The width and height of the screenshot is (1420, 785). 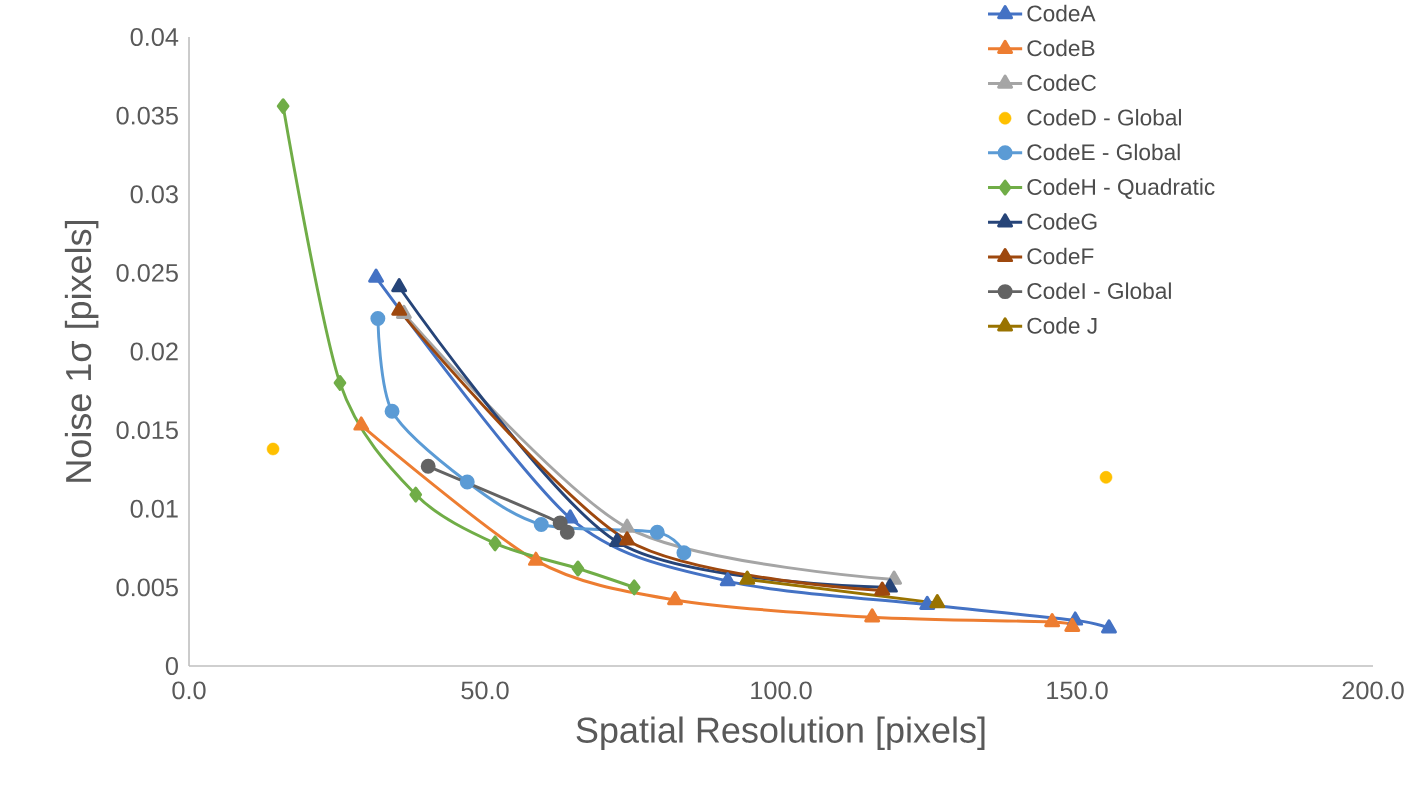 I want to click on legend-label: CodeC, so click(x=1061, y=82).